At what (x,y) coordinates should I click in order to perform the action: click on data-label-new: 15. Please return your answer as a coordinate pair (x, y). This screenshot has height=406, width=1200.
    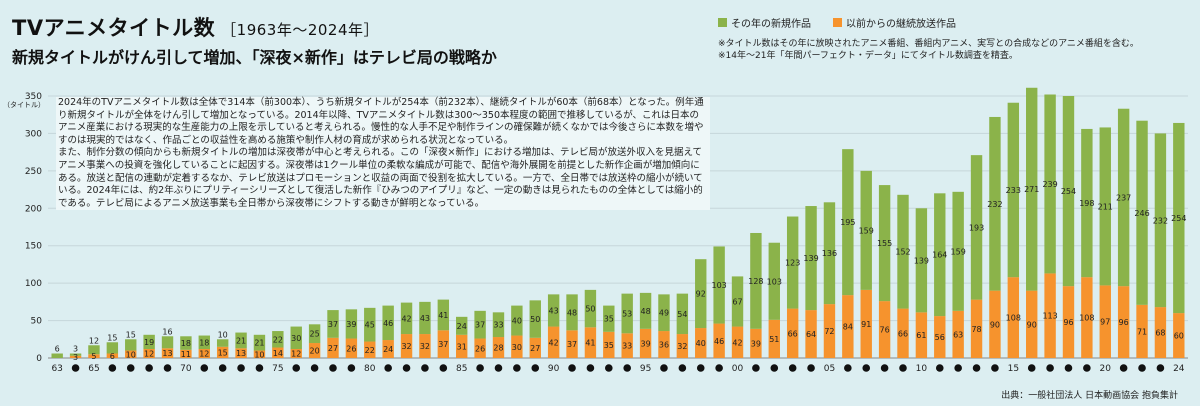
    Looking at the image, I should click on (112, 337).